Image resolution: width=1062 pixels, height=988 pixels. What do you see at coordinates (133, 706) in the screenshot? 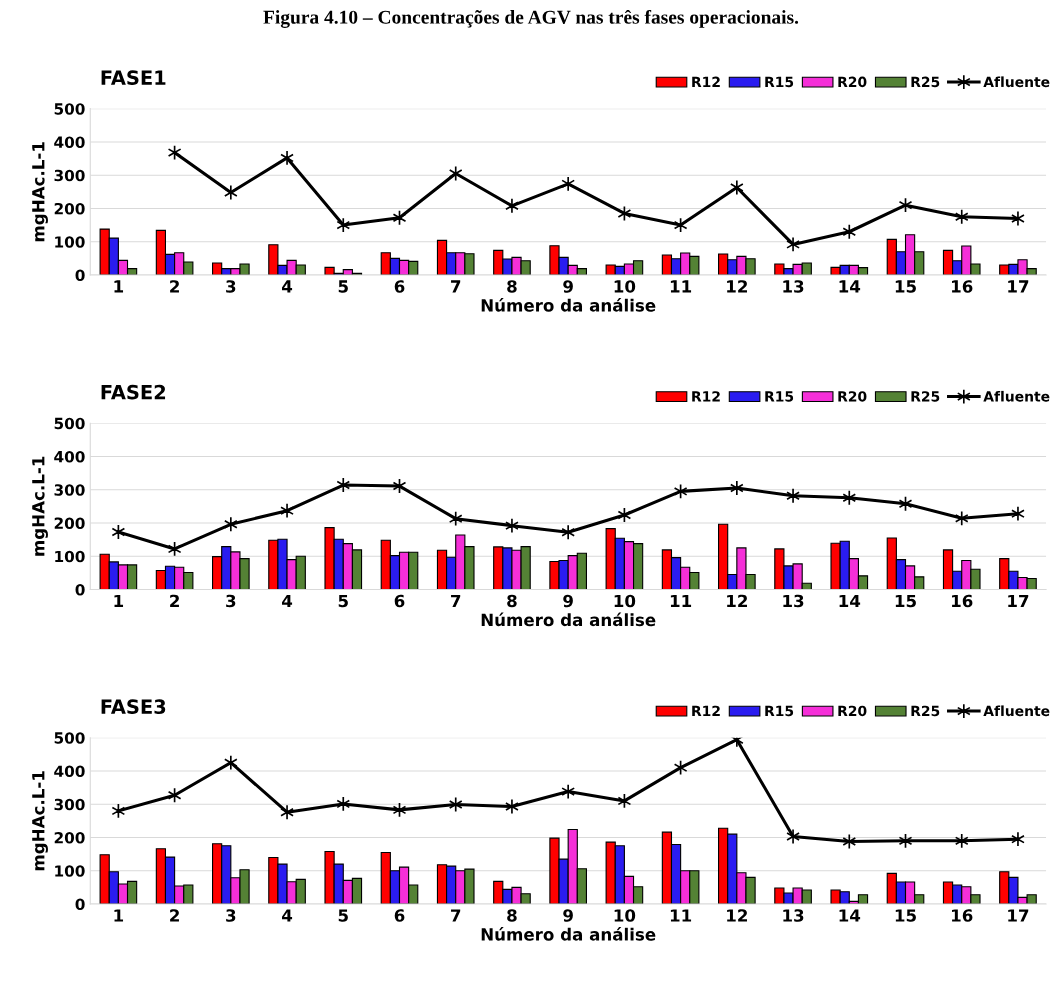
I see `chart-title: FASE3` at bounding box center [133, 706].